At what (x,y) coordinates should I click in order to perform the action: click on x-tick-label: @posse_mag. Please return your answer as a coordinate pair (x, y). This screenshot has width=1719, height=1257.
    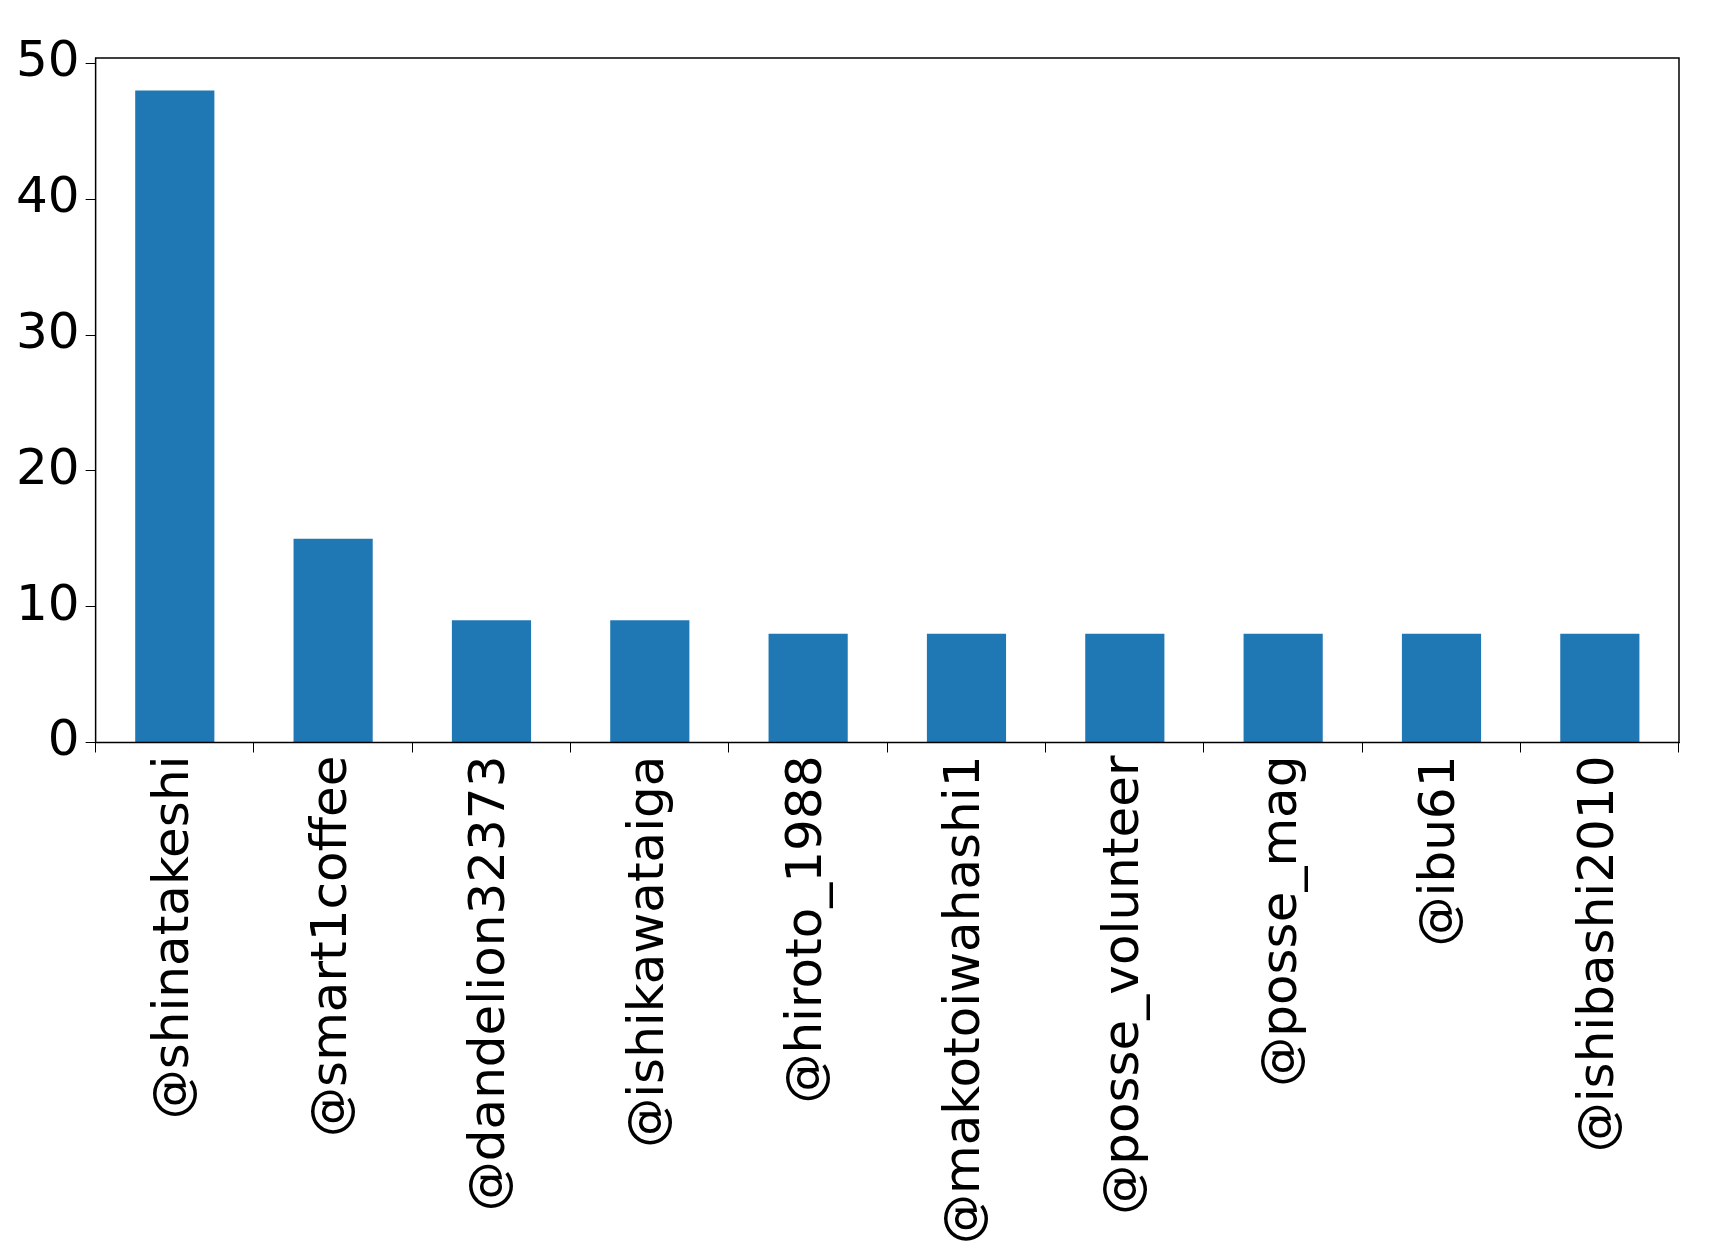
    Looking at the image, I should click on (1279, 921).